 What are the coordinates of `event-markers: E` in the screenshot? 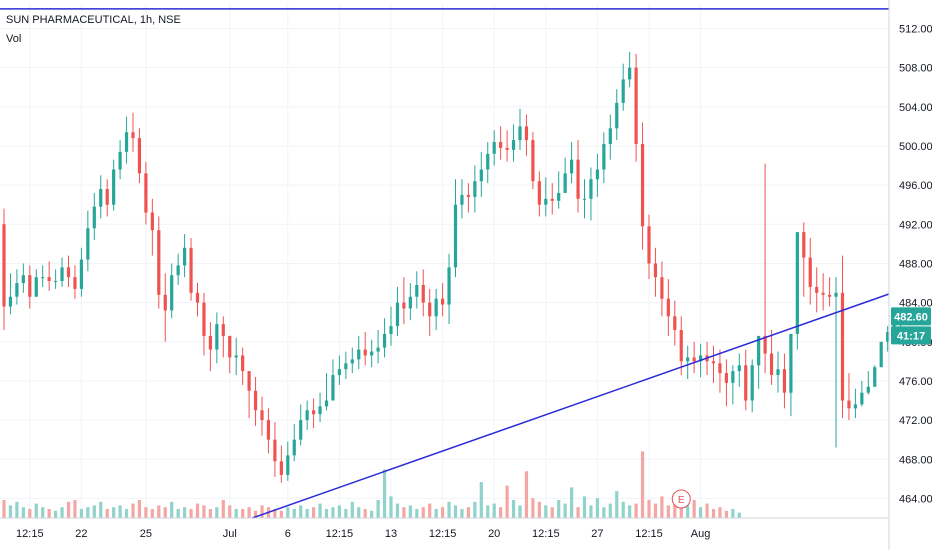 It's located at (681, 499).